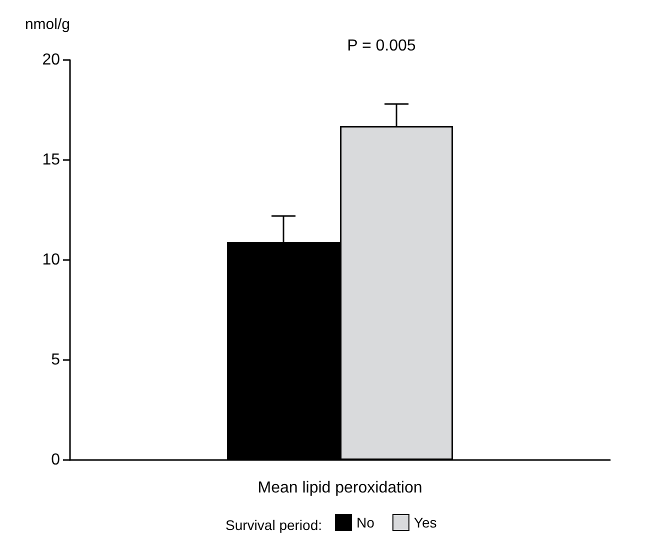  What do you see at coordinates (274, 525) in the screenshot?
I see `legend-title: Survival period:` at bounding box center [274, 525].